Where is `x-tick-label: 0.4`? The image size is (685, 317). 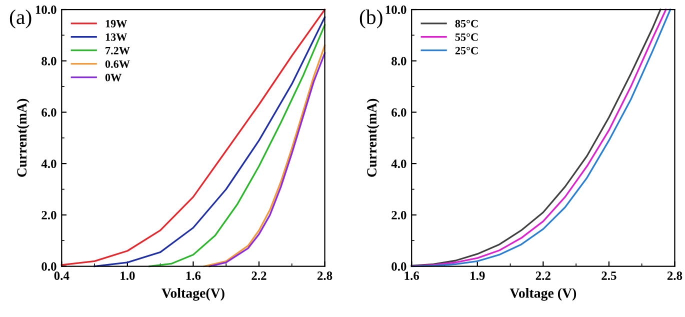
x-tick-label: 0.4 is located at coordinates (62, 276).